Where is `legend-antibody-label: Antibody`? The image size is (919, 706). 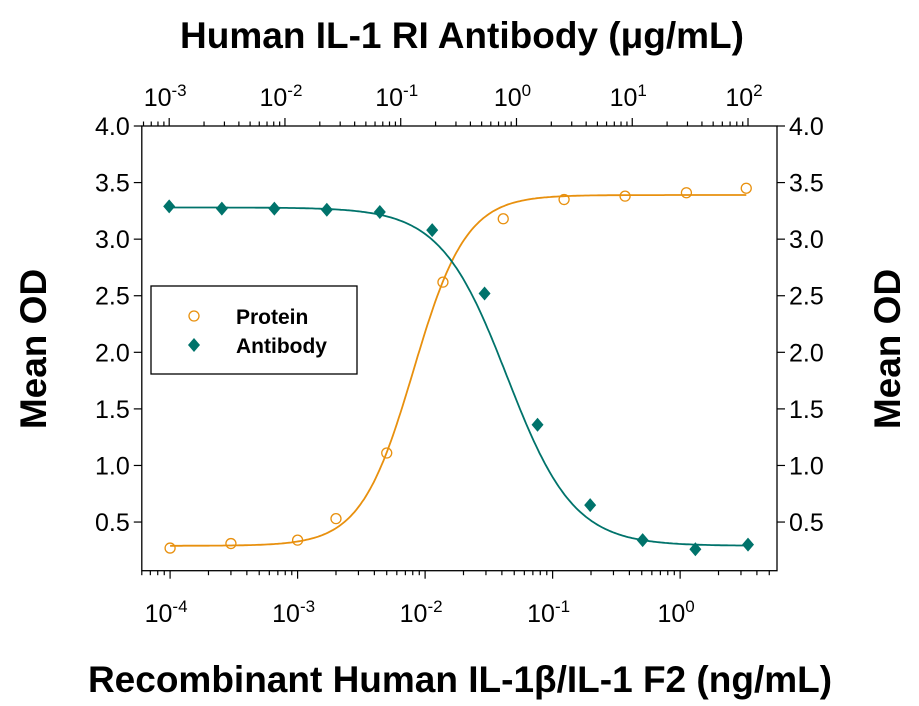
legend-antibody-label: Antibody is located at coordinates (281, 346).